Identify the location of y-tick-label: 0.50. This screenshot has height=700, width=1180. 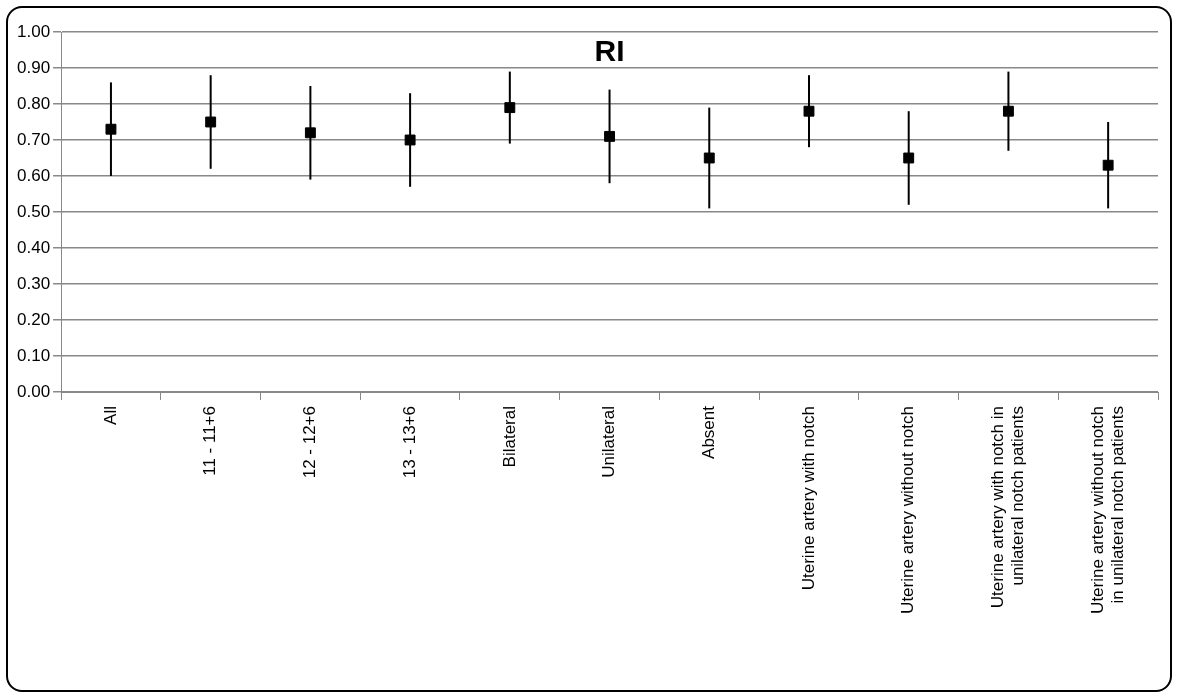
(33, 211).